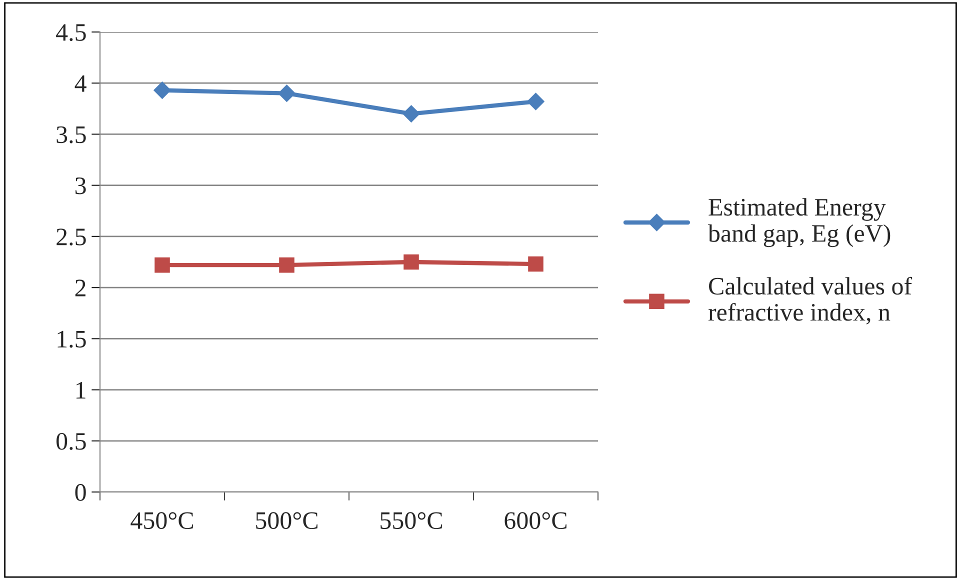 The width and height of the screenshot is (961, 580). I want to click on y-tick-label: 4.5, so click(71, 33).